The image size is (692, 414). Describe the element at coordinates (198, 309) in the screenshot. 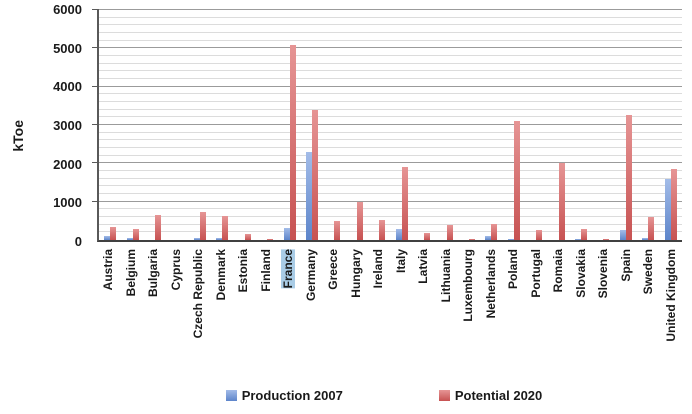

I see `x-label-cell: Czech Republic` at that location.